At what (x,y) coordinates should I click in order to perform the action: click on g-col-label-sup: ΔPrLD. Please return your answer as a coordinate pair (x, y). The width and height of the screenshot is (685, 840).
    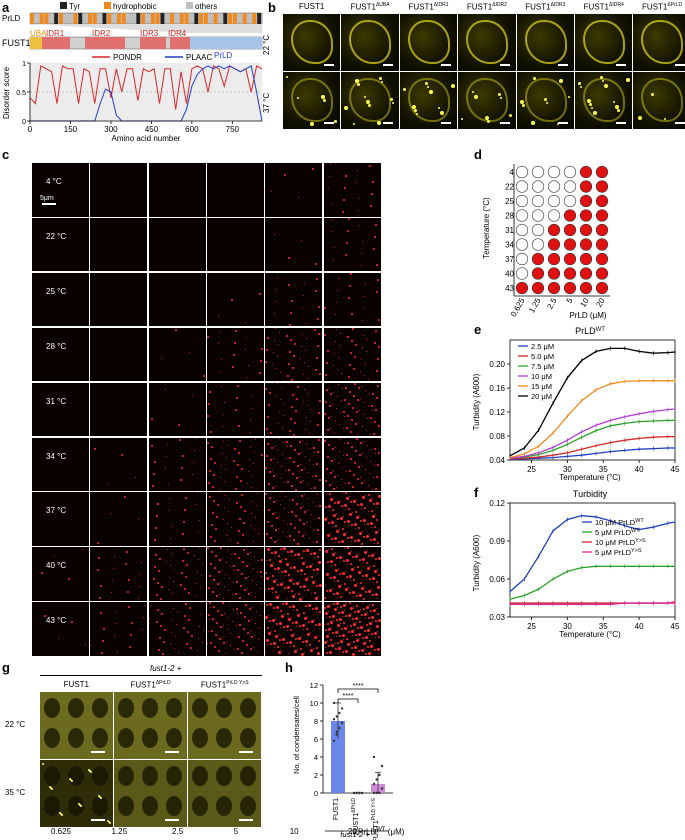
    Looking at the image, I should click on (163, 683).